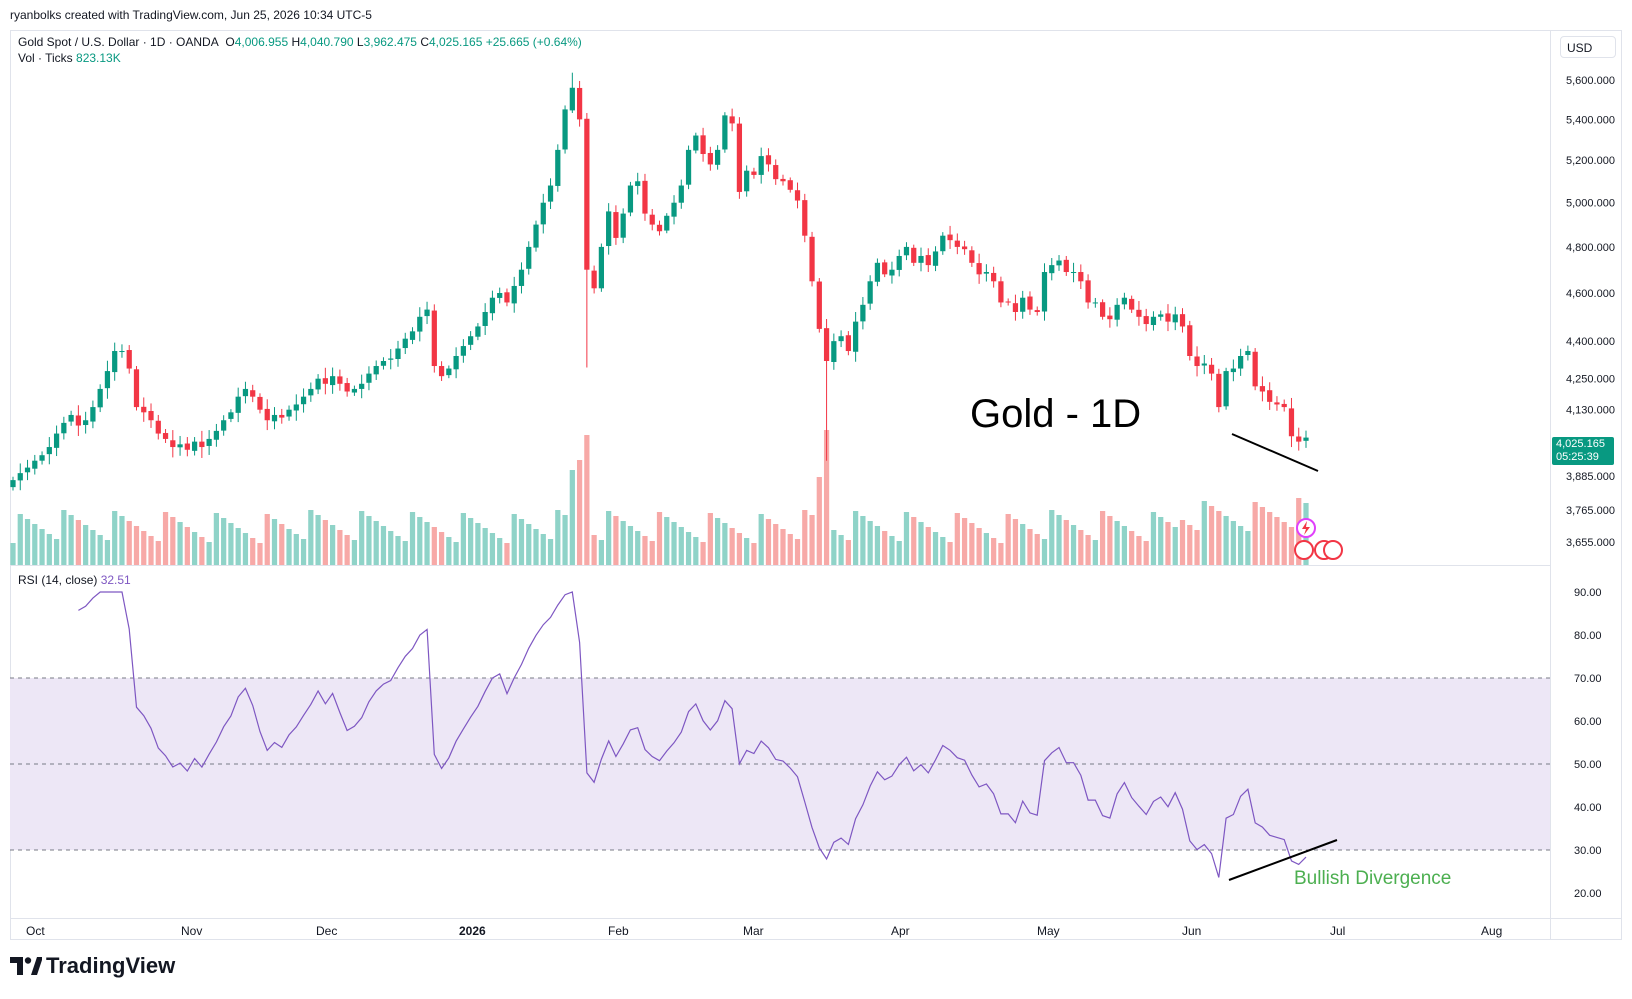  I want to click on low-value: 3,962.475, so click(390, 42).